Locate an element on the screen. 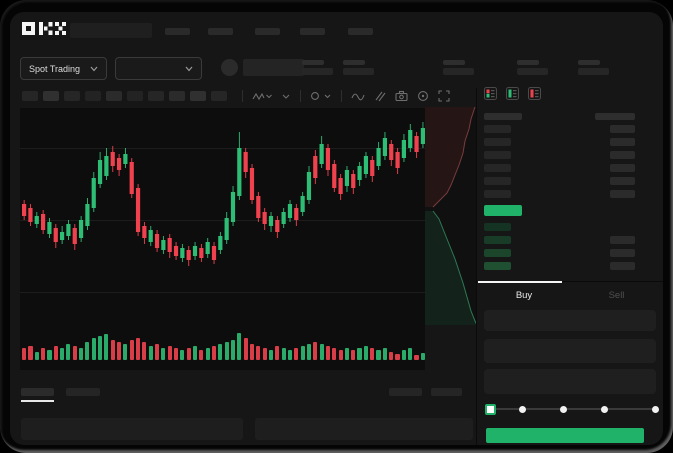 This screenshot has width=673, height=453. panel-divider is located at coordinates (476, 266).